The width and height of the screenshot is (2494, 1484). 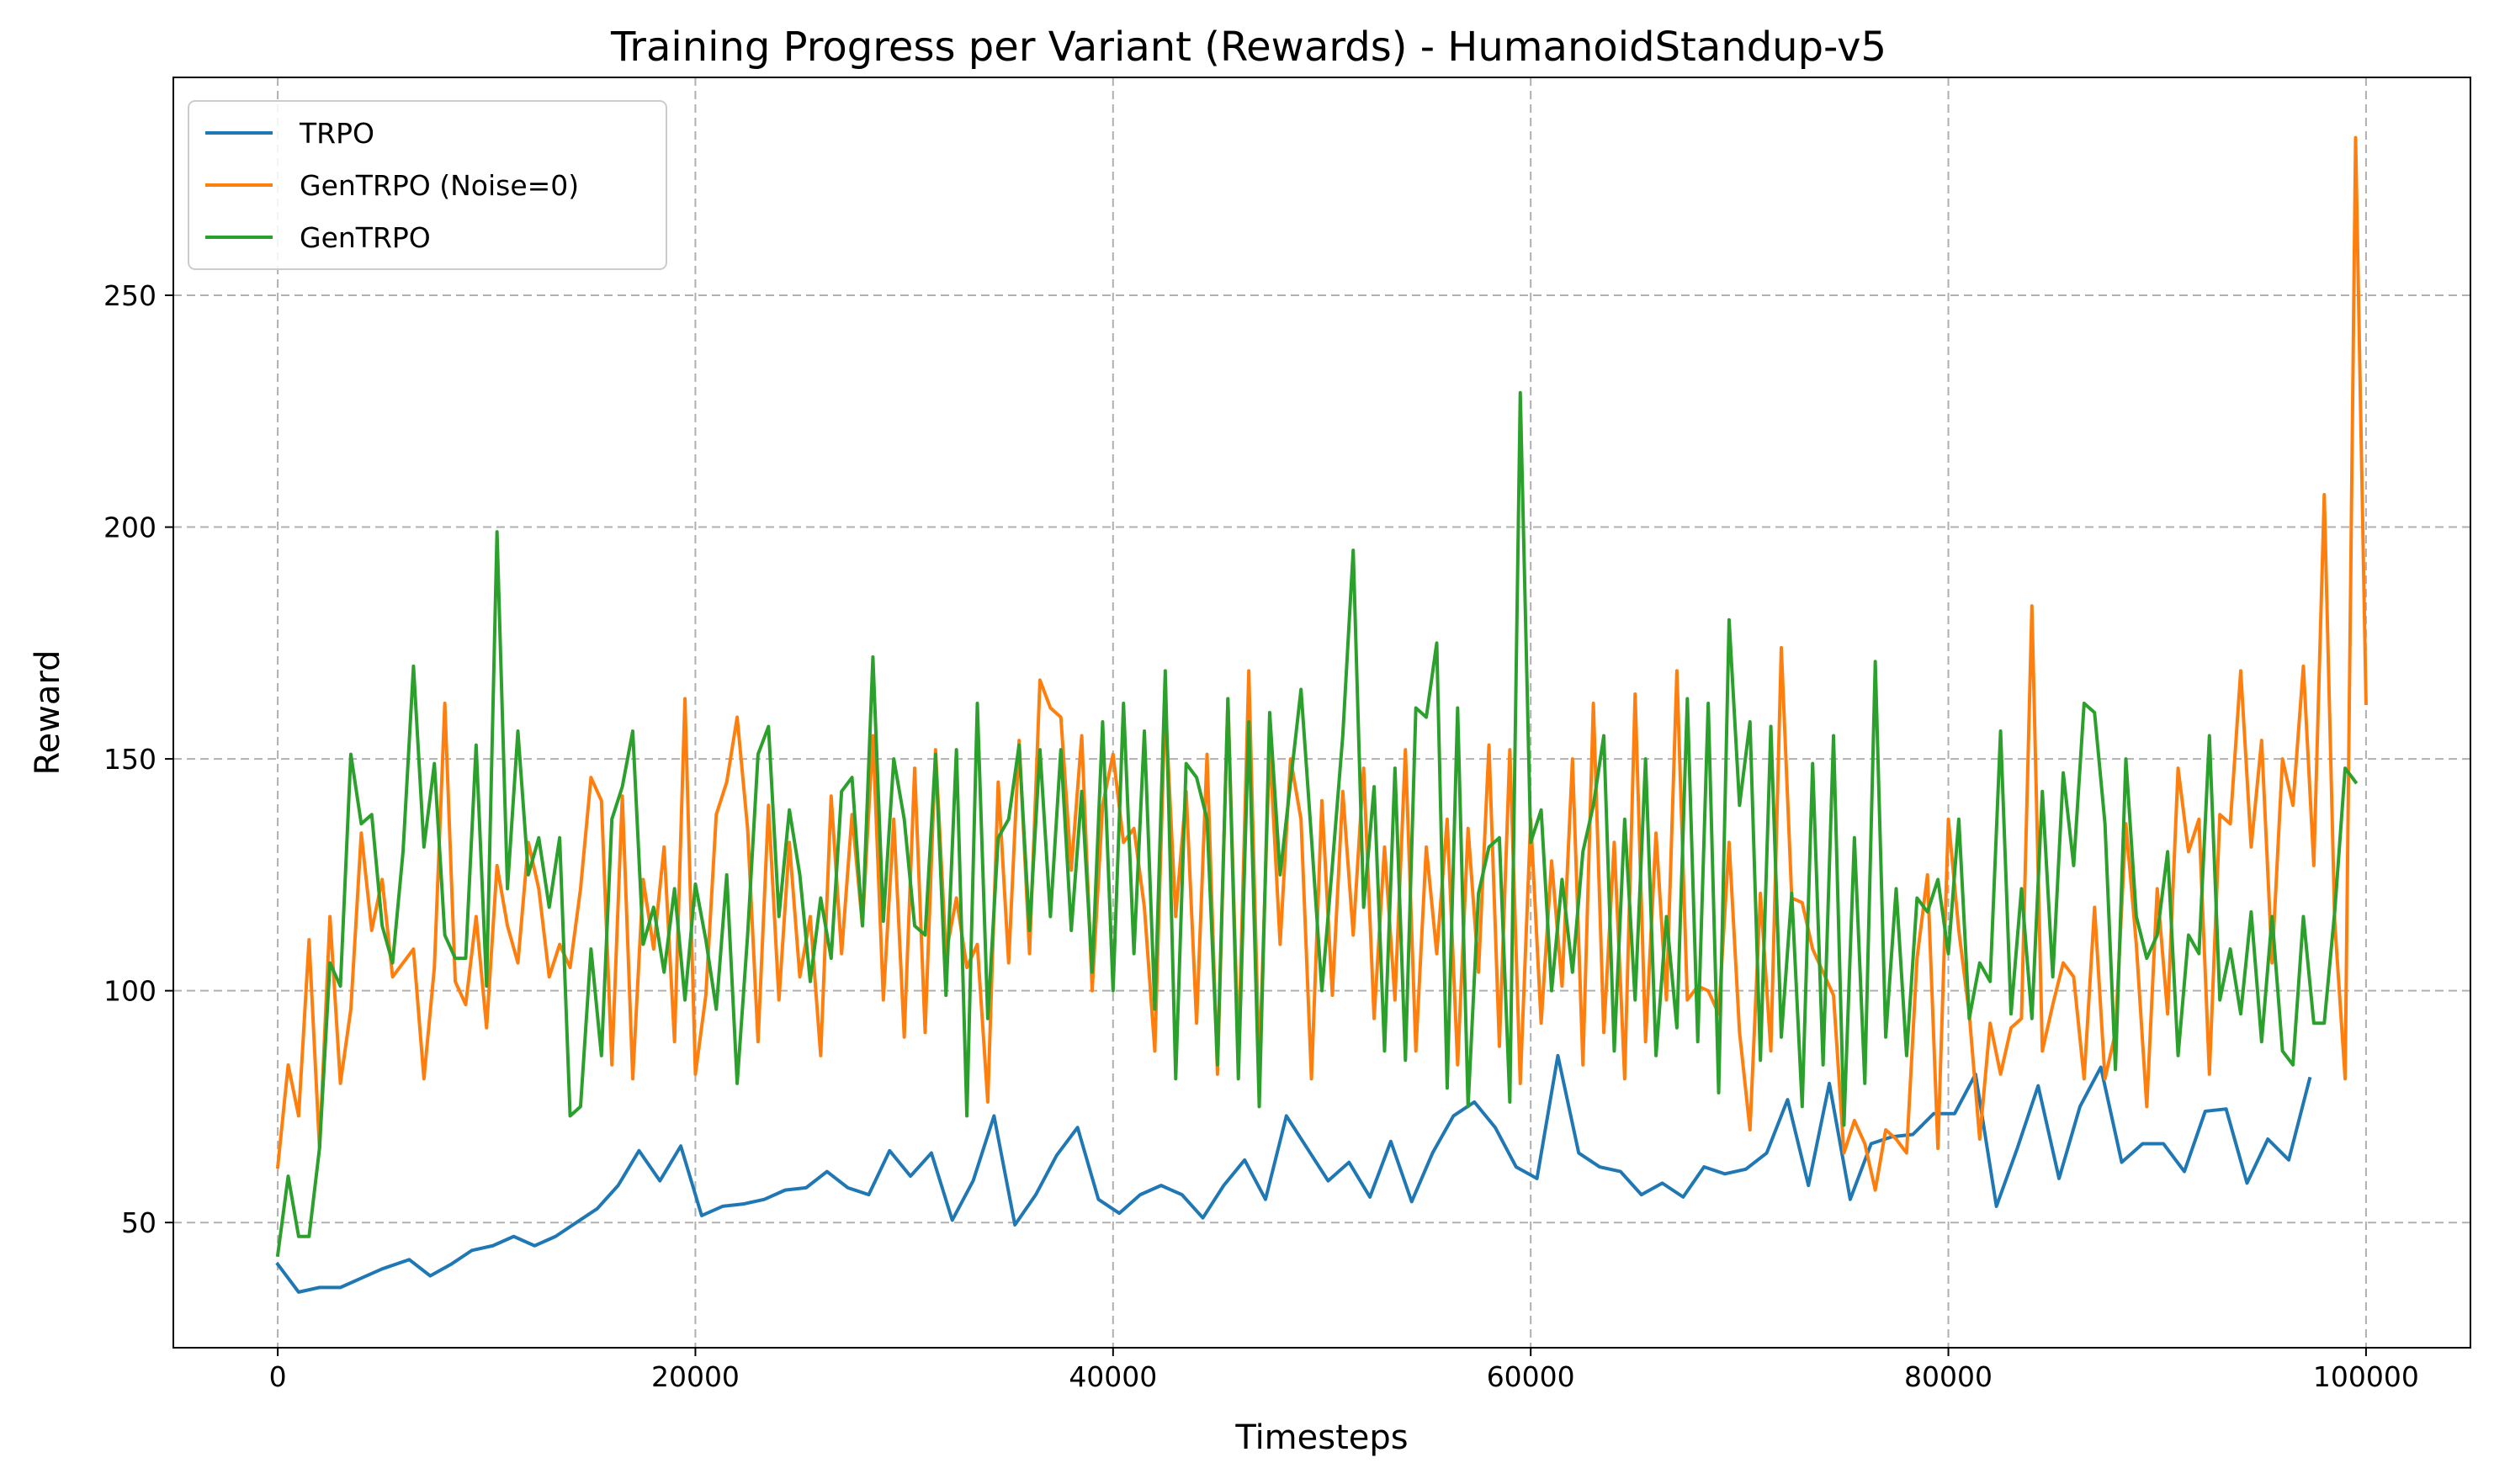 What do you see at coordinates (336, 133) in the screenshot?
I see `legend-label: TRPO` at bounding box center [336, 133].